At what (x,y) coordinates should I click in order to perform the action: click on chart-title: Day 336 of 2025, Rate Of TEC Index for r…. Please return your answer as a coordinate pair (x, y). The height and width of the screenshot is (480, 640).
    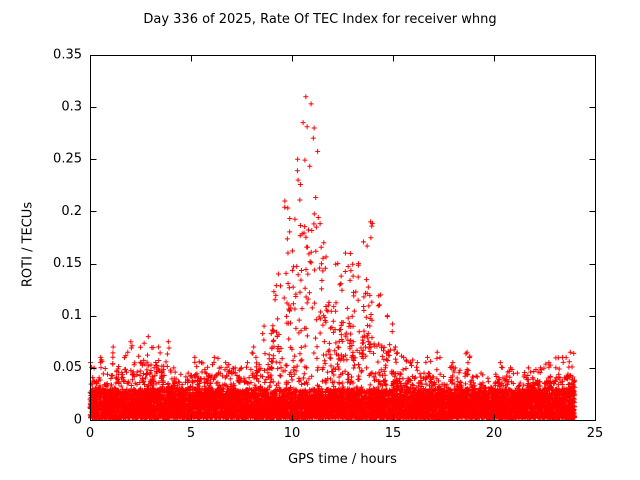
    Looking at the image, I should click on (320, 19).